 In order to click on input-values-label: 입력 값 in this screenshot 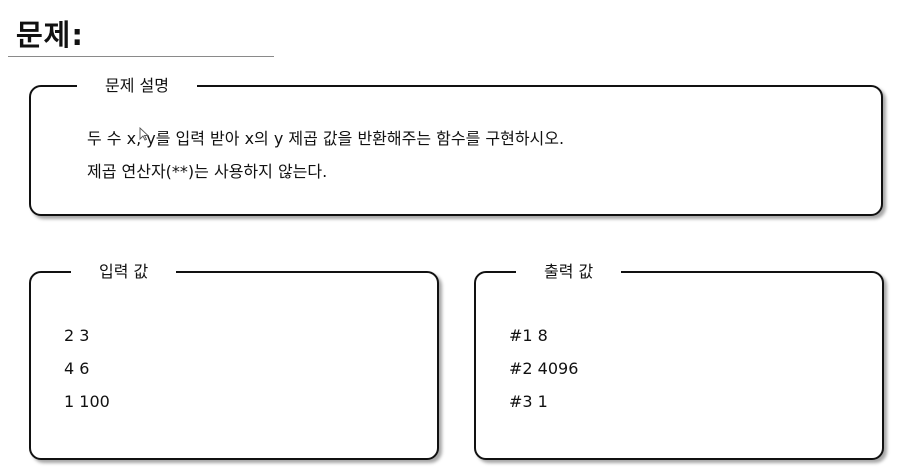, I will do `click(124, 272)`.